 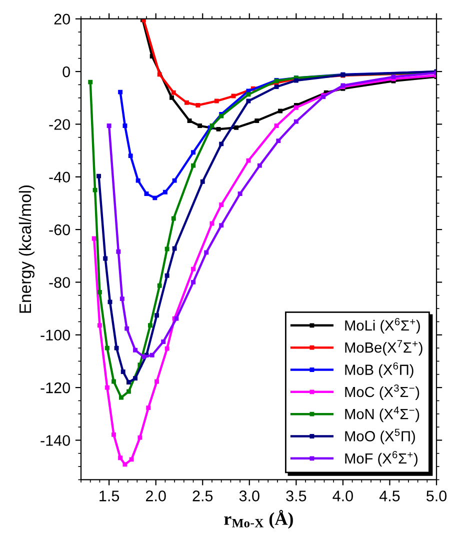 What do you see at coordinates (59, 124) in the screenshot?
I see `y-tick-label: -20` at bounding box center [59, 124].